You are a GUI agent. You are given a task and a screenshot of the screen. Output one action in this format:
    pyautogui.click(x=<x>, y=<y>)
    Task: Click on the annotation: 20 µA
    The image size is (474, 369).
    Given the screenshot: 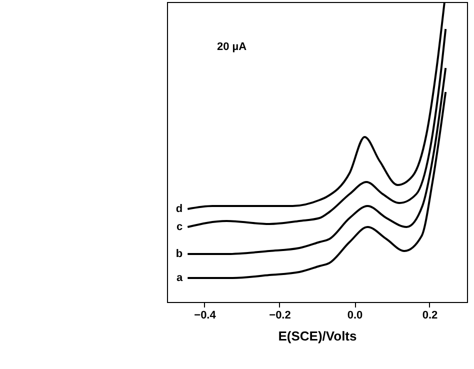 What is the action you would take?
    pyautogui.click(x=232, y=47)
    